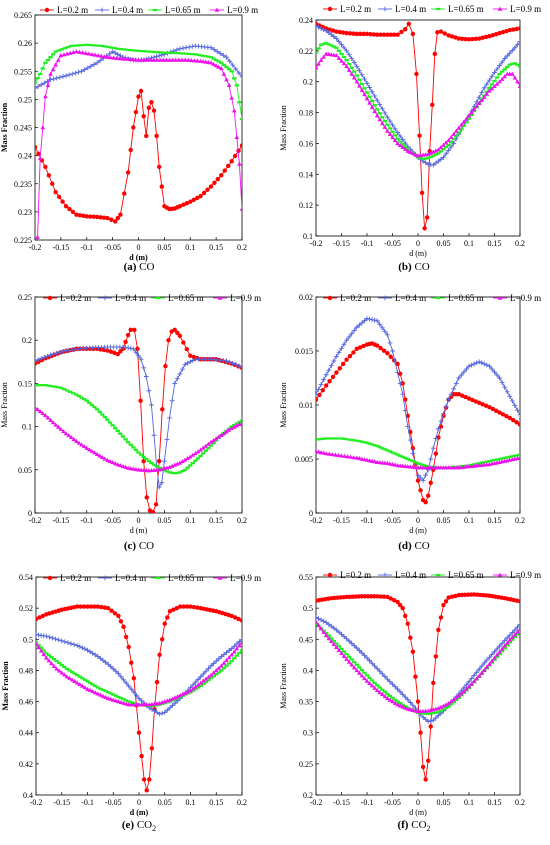  Describe the element at coordinates (127, 10) in the screenshot. I see `legend-label: L=0.4 m` at that location.